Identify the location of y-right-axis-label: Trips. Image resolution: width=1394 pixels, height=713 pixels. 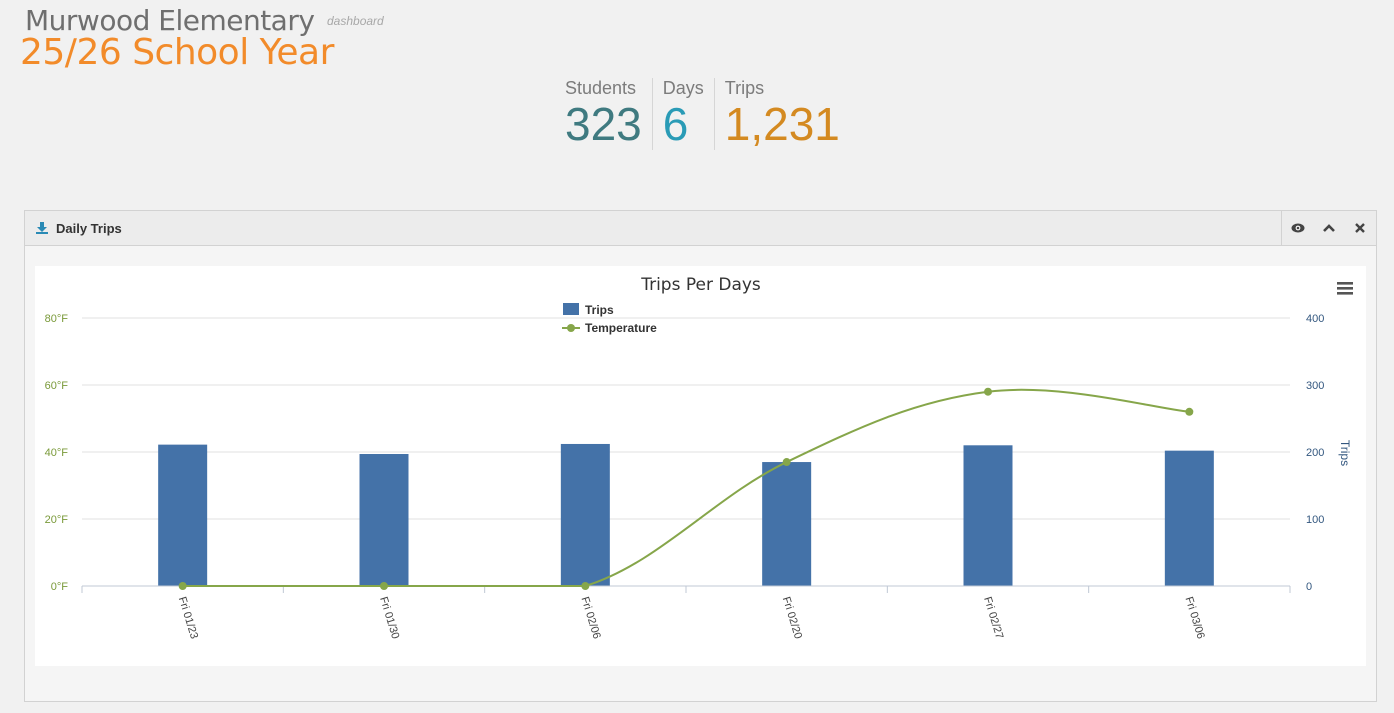
(1345, 453).